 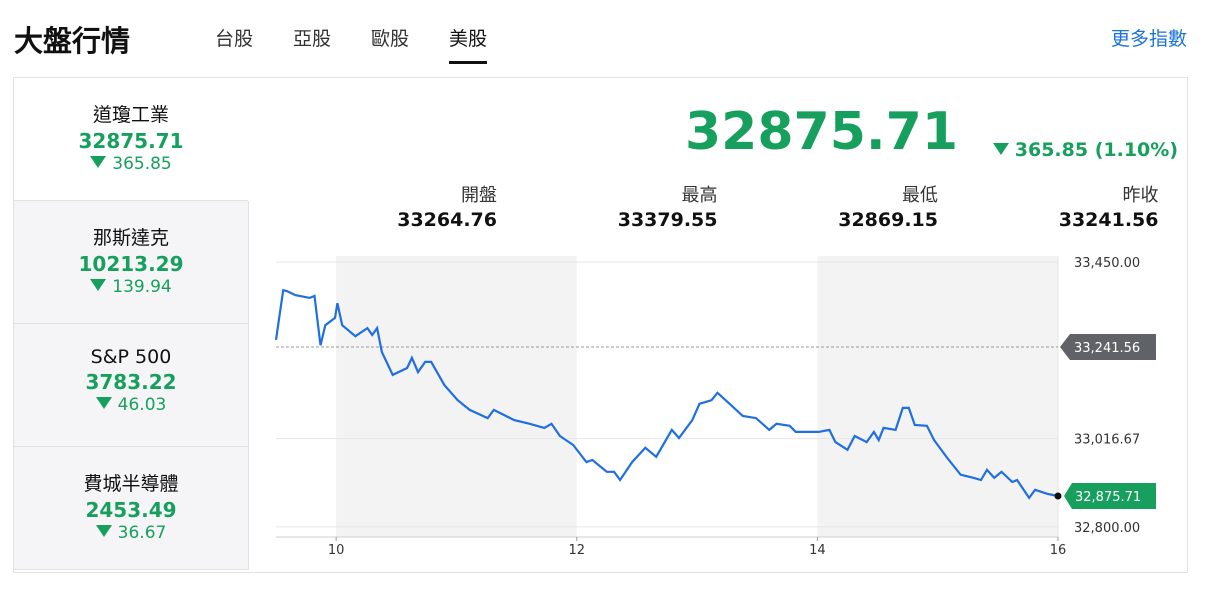 I want to click on index-value: 32875.71, so click(x=131, y=141).